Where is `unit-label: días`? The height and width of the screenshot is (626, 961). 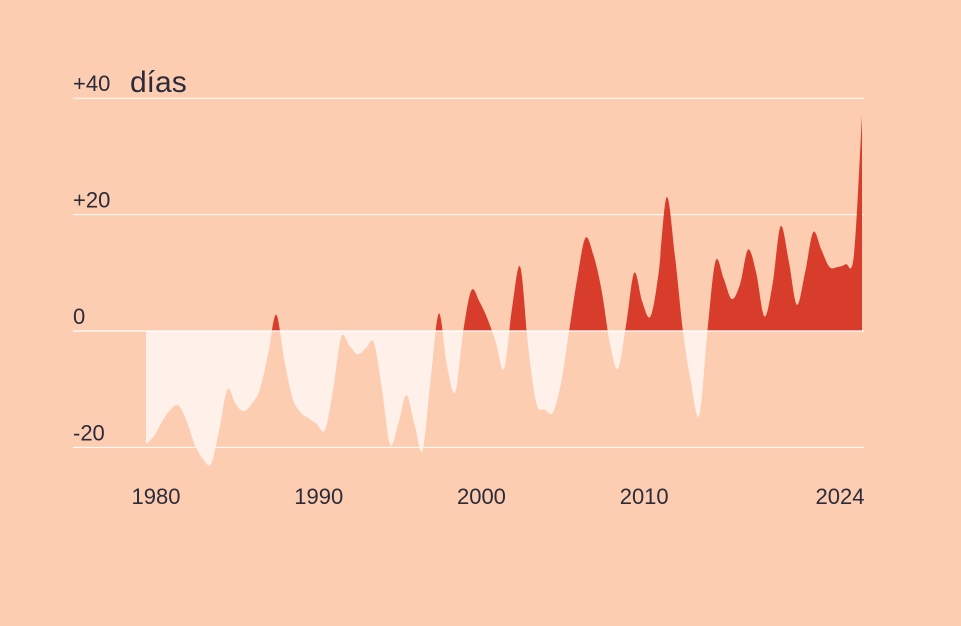
unit-label: días is located at coordinates (158, 82).